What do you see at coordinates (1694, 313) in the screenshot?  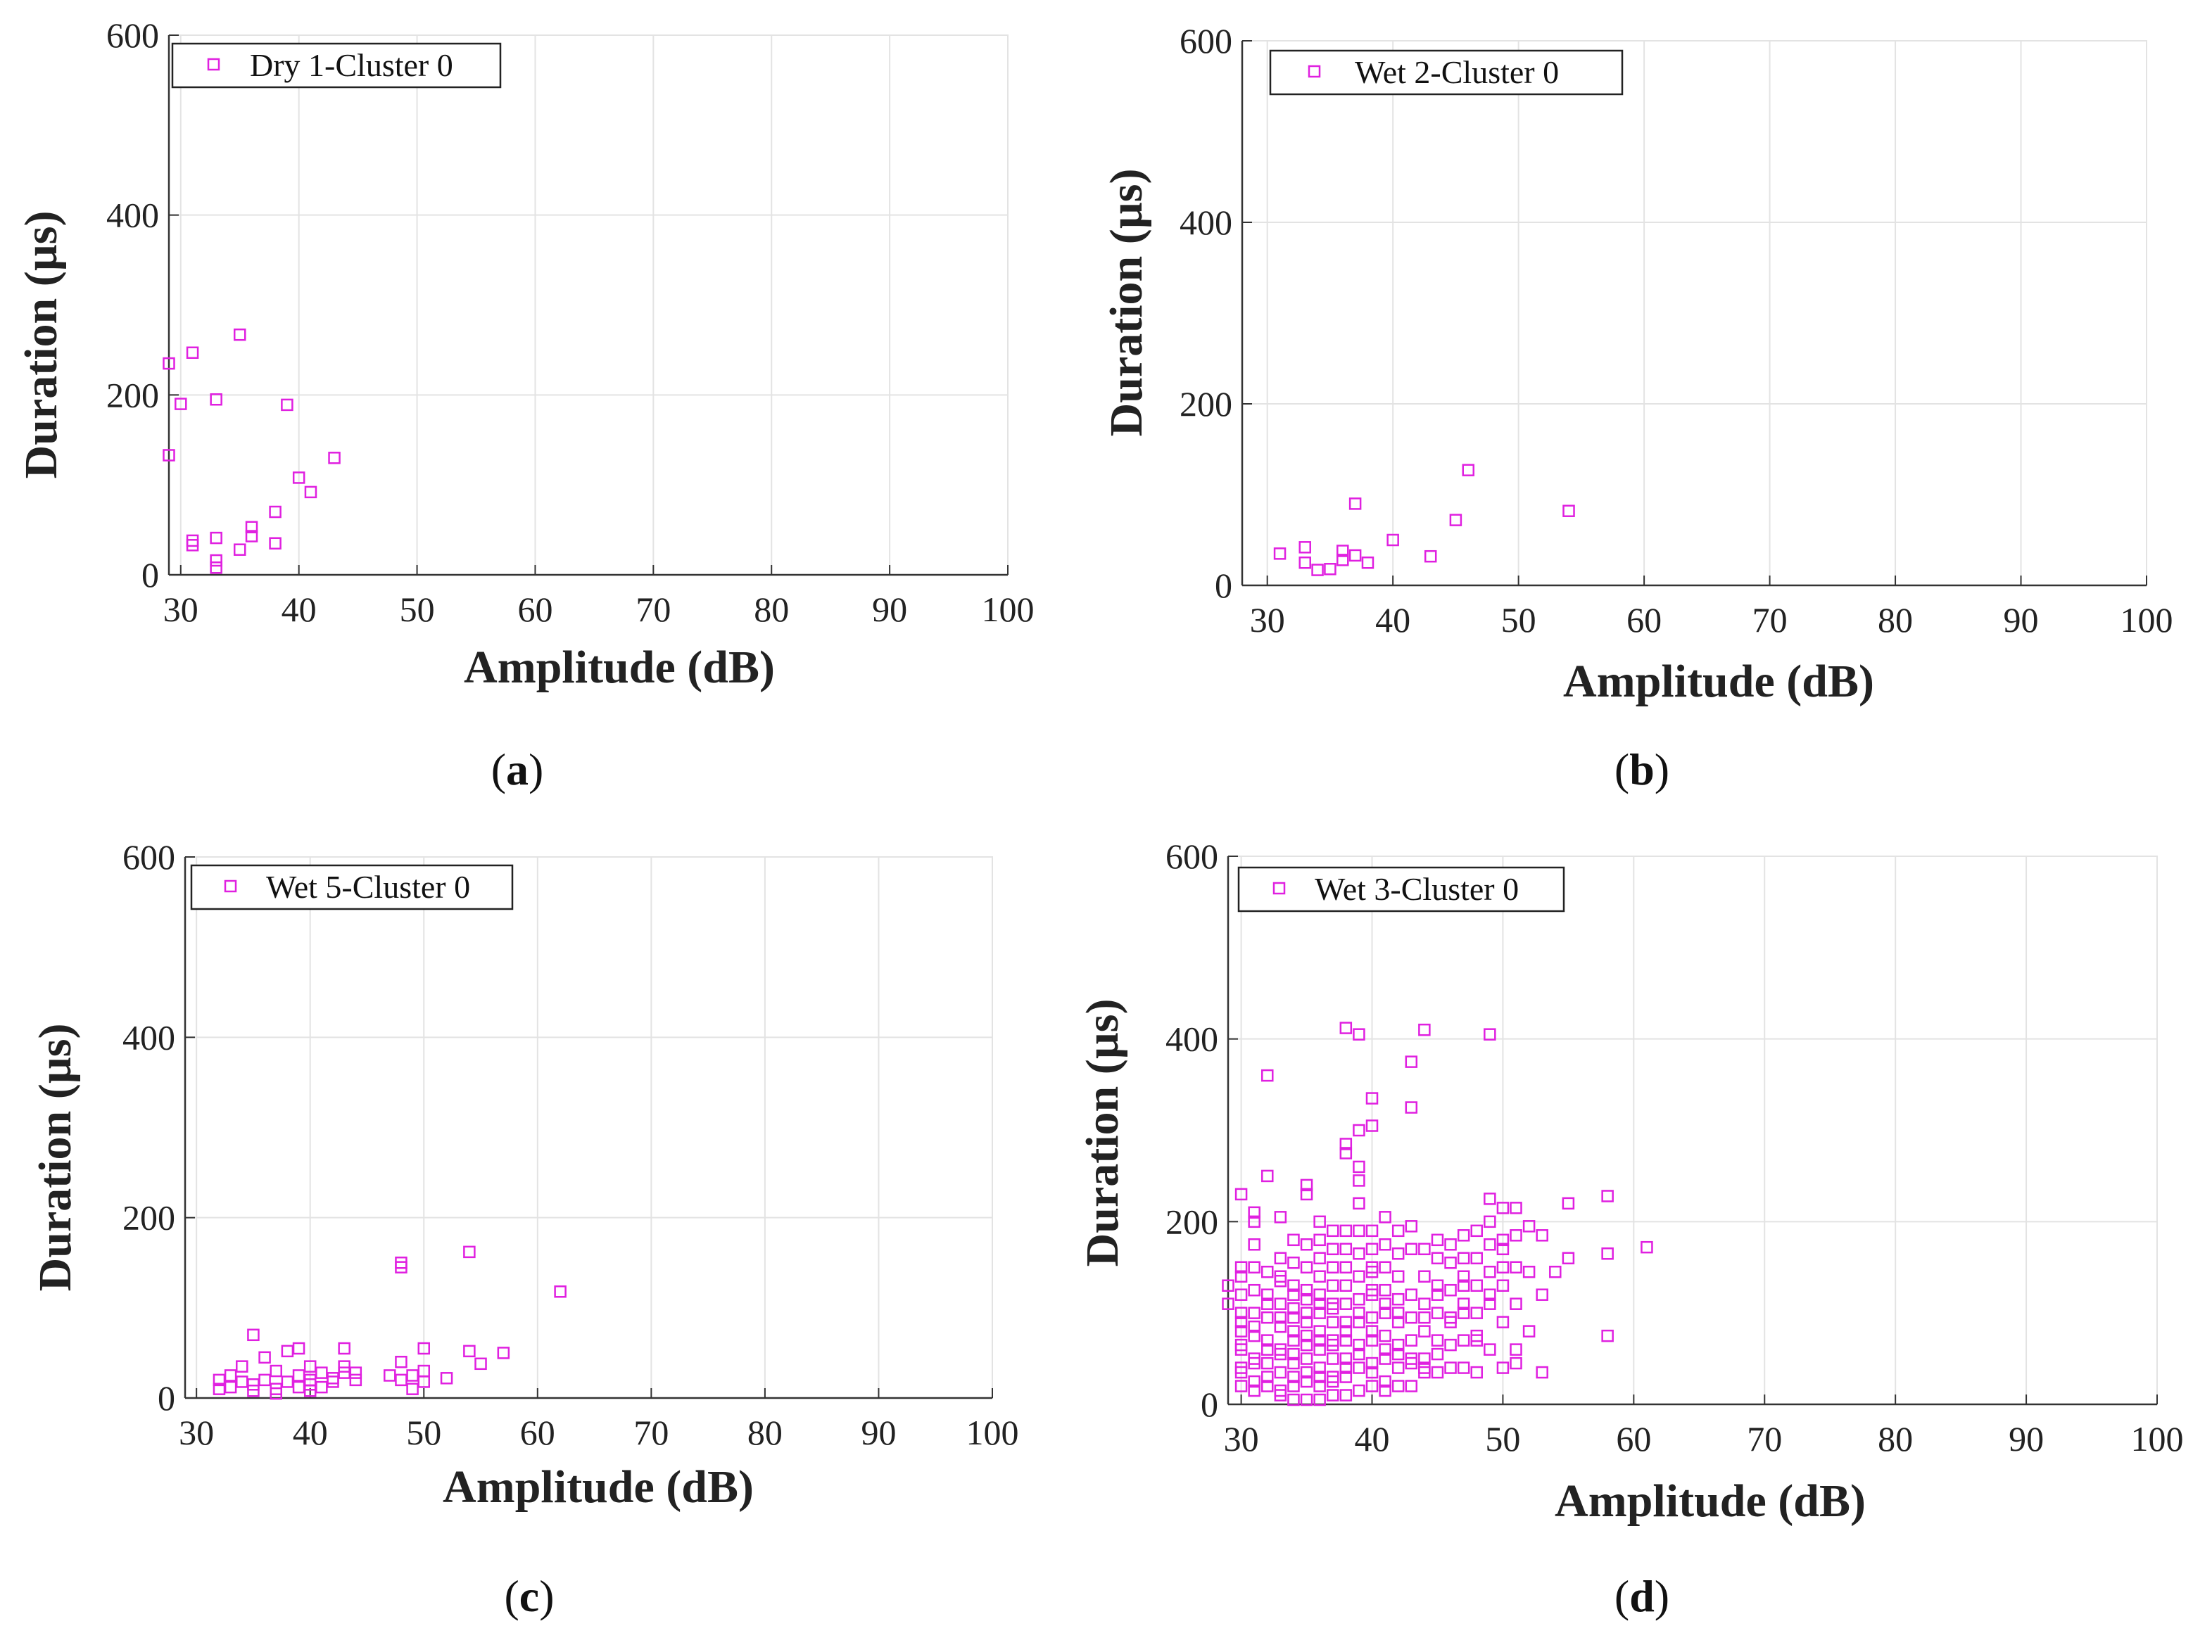 I see `plot-background` at bounding box center [1694, 313].